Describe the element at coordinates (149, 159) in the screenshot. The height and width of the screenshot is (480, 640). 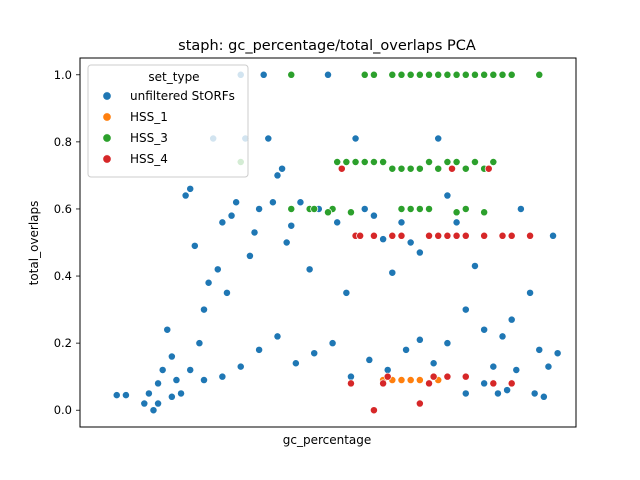
I see `legend-label-hss-4: HSS_4` at that location.